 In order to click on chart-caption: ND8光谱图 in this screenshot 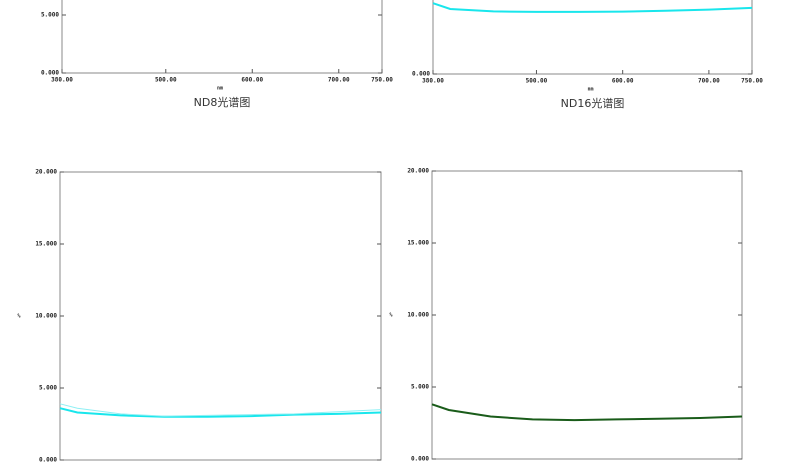, I will do `click(222, 102)`.